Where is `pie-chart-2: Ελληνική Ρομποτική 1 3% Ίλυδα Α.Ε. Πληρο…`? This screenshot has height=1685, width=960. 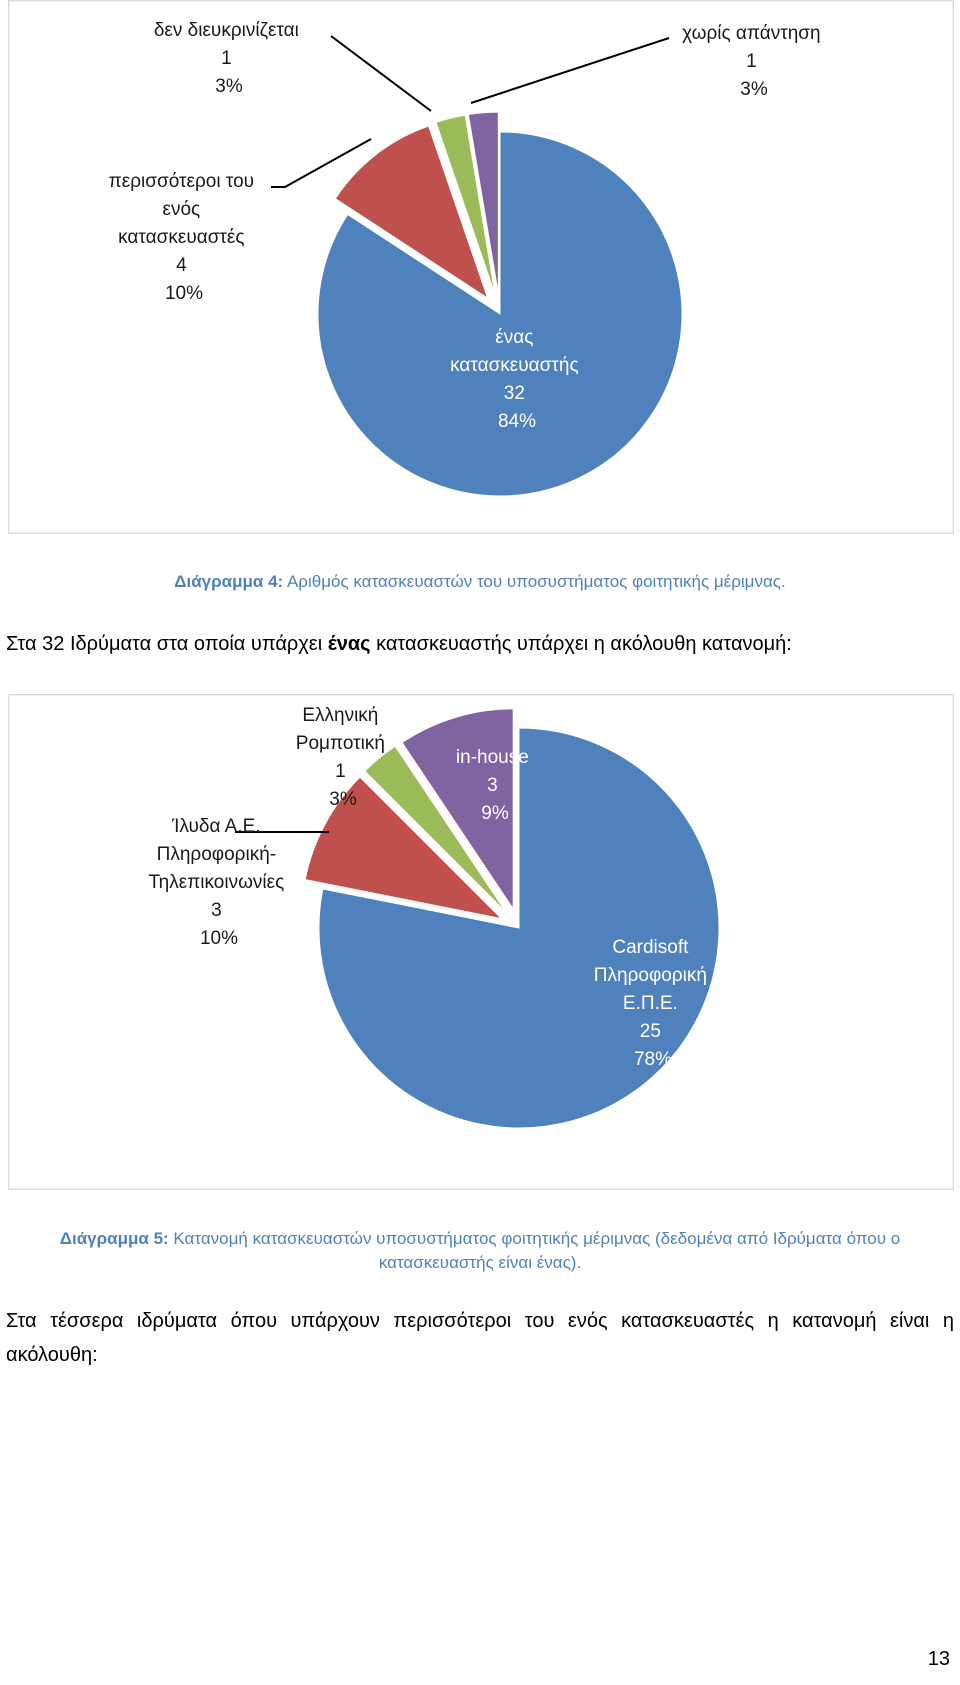 pie-chart-2: Ελληνική Ρομποτική 1 3% Ίλυδα Α.Ε. Πληρο… is located at coordinates (434, 917).